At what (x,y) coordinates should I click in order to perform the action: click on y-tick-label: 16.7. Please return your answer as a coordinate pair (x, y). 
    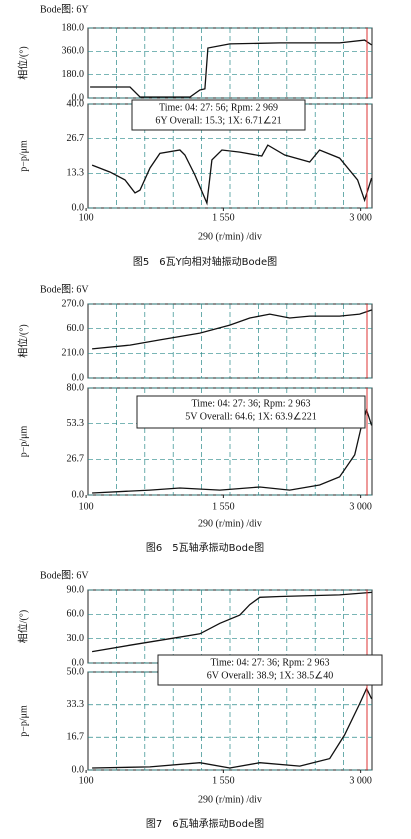
    Looking at the image, I should click on (76, 737).